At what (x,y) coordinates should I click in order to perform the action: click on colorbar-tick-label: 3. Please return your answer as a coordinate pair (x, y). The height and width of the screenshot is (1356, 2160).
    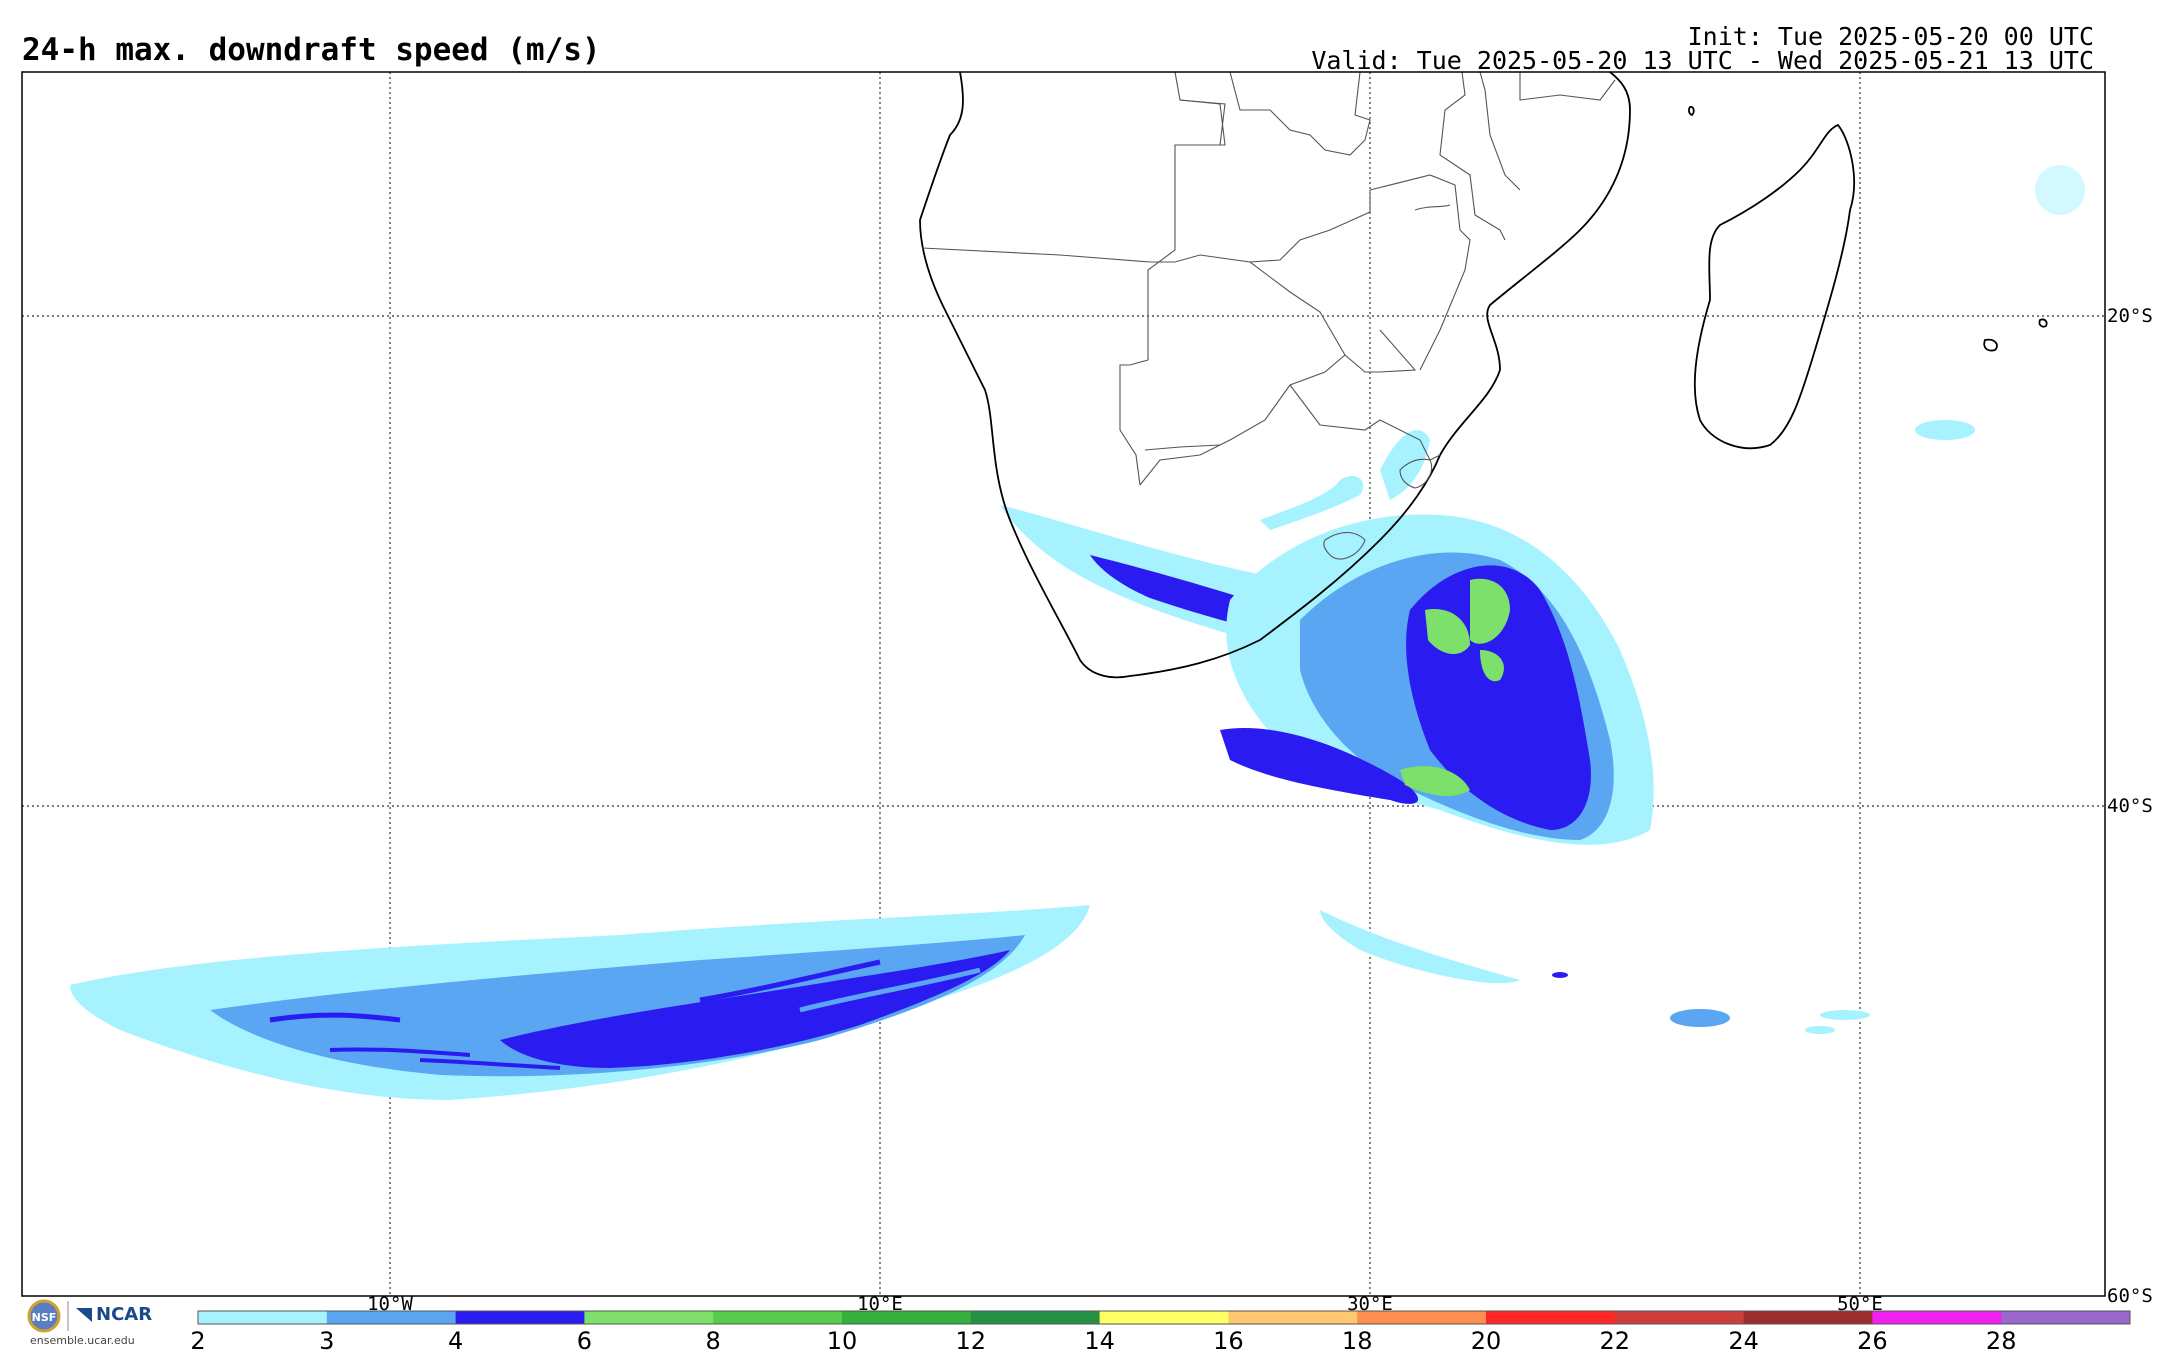
    Looking at the image, I should click on (326, 1340).